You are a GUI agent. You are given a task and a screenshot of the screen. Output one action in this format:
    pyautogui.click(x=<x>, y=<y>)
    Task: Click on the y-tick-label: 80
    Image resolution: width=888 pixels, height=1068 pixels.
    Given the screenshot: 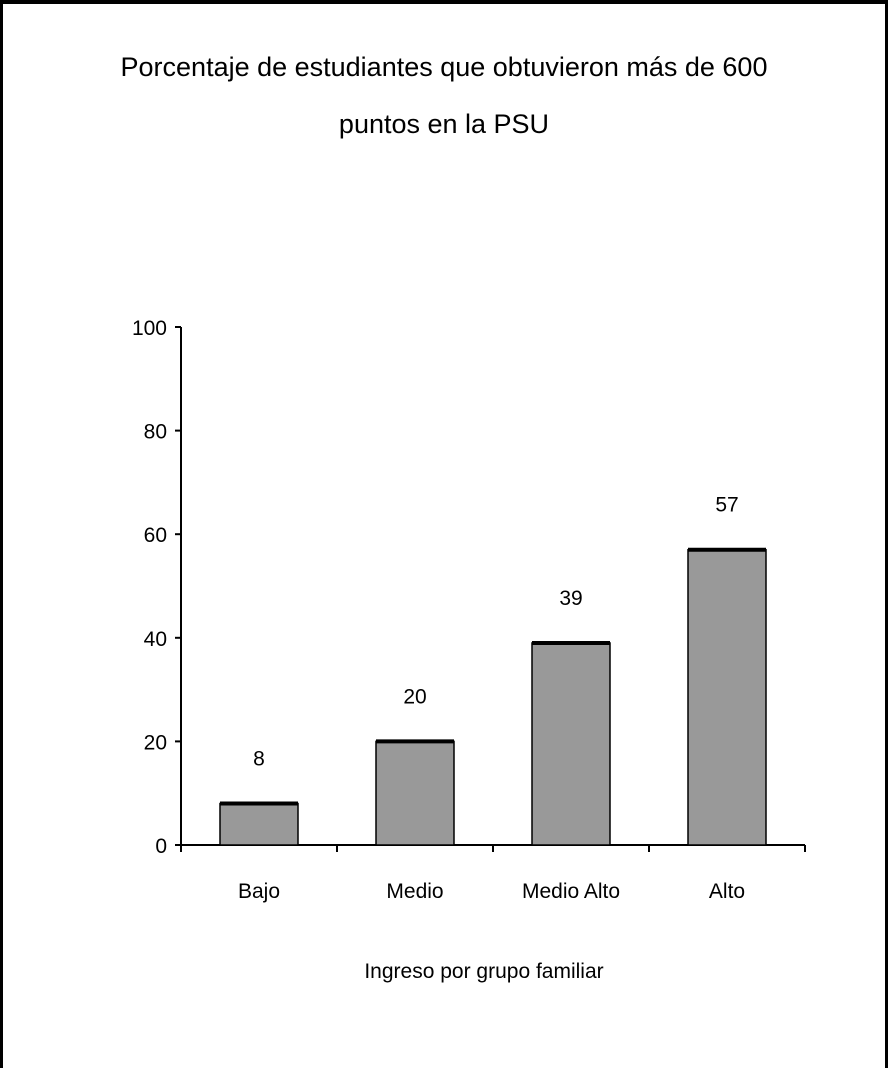 What is the action you would take?
    pyautogui.click(x=155, y=432)
    